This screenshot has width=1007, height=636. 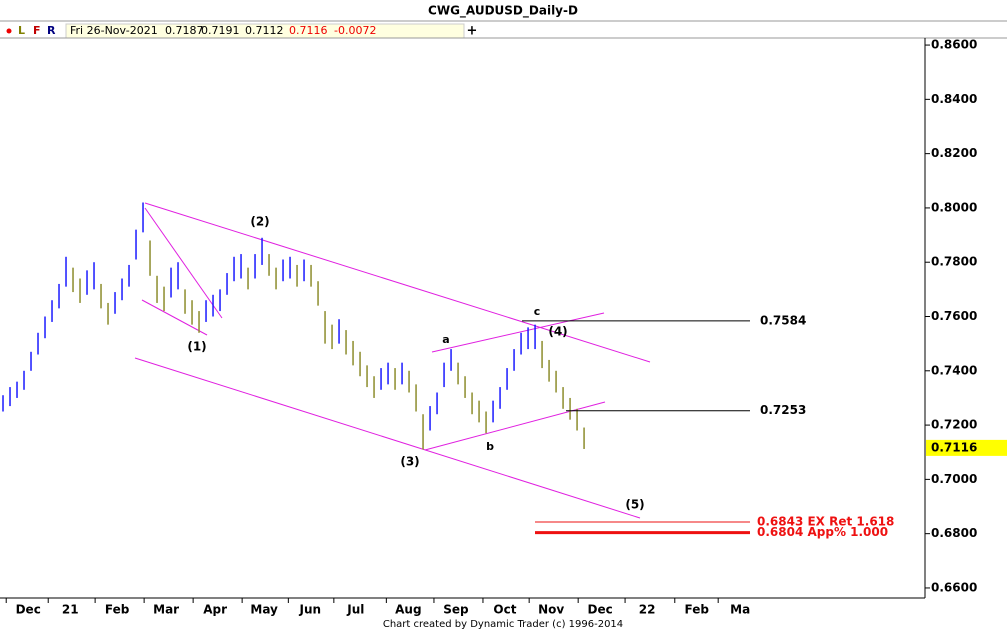 What do you see at coordinates (647, 610) in the screenshot?
I see `x-tick-label: 22` at bounding box center [647, 610].